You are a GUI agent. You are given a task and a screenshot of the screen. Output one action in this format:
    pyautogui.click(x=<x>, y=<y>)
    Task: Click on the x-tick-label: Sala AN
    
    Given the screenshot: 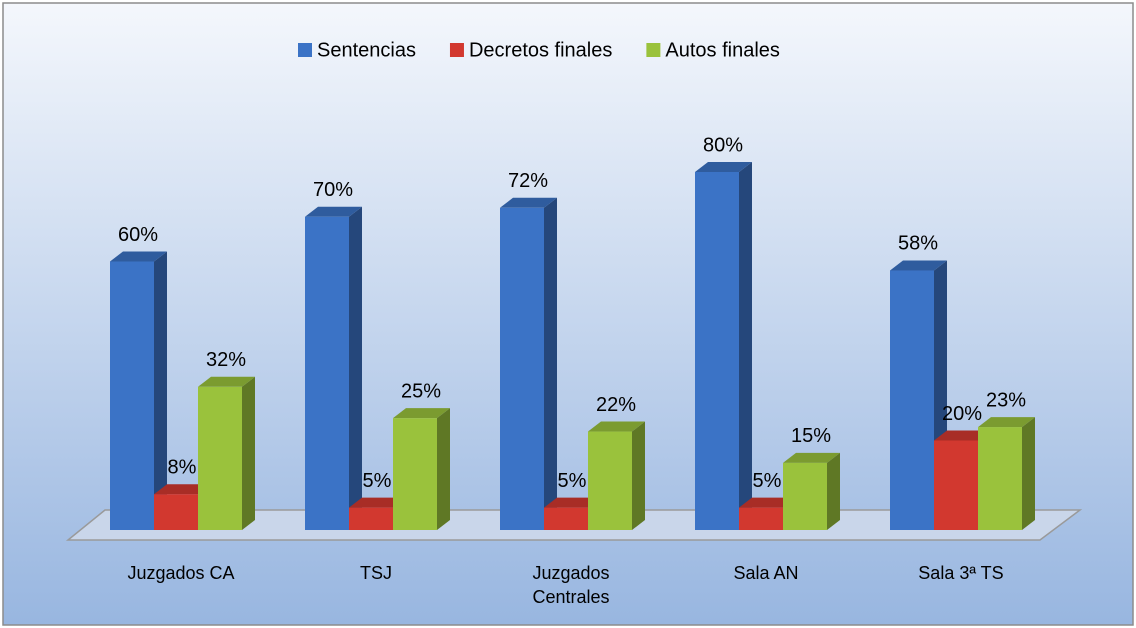 What is the action you would take?
    pyautogui.click(x=766, y=573)
    